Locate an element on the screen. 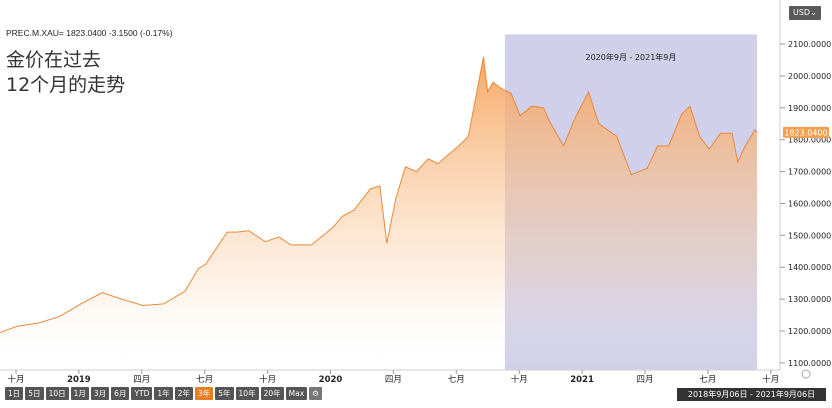 Image resolution: width=832 pixels, height=408 pixels. svg-text: 1823.0400 is located at coordinates (805, 132).